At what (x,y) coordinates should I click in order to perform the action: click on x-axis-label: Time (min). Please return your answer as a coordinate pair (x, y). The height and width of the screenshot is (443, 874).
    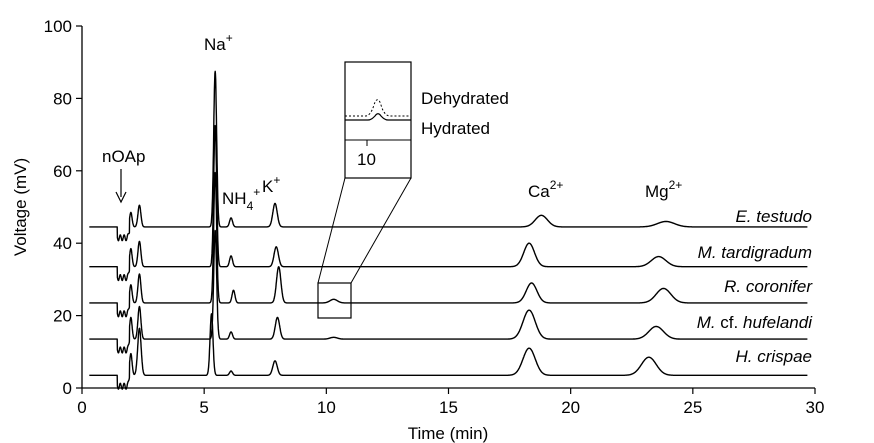
    Looking at the image, I should click on (448, 433).